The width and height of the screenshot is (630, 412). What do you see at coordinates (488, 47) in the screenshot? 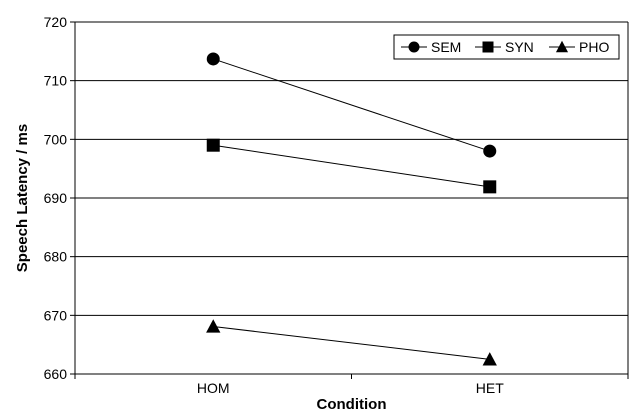
I see `legend-marker-square` at bounding box center [488, 47].